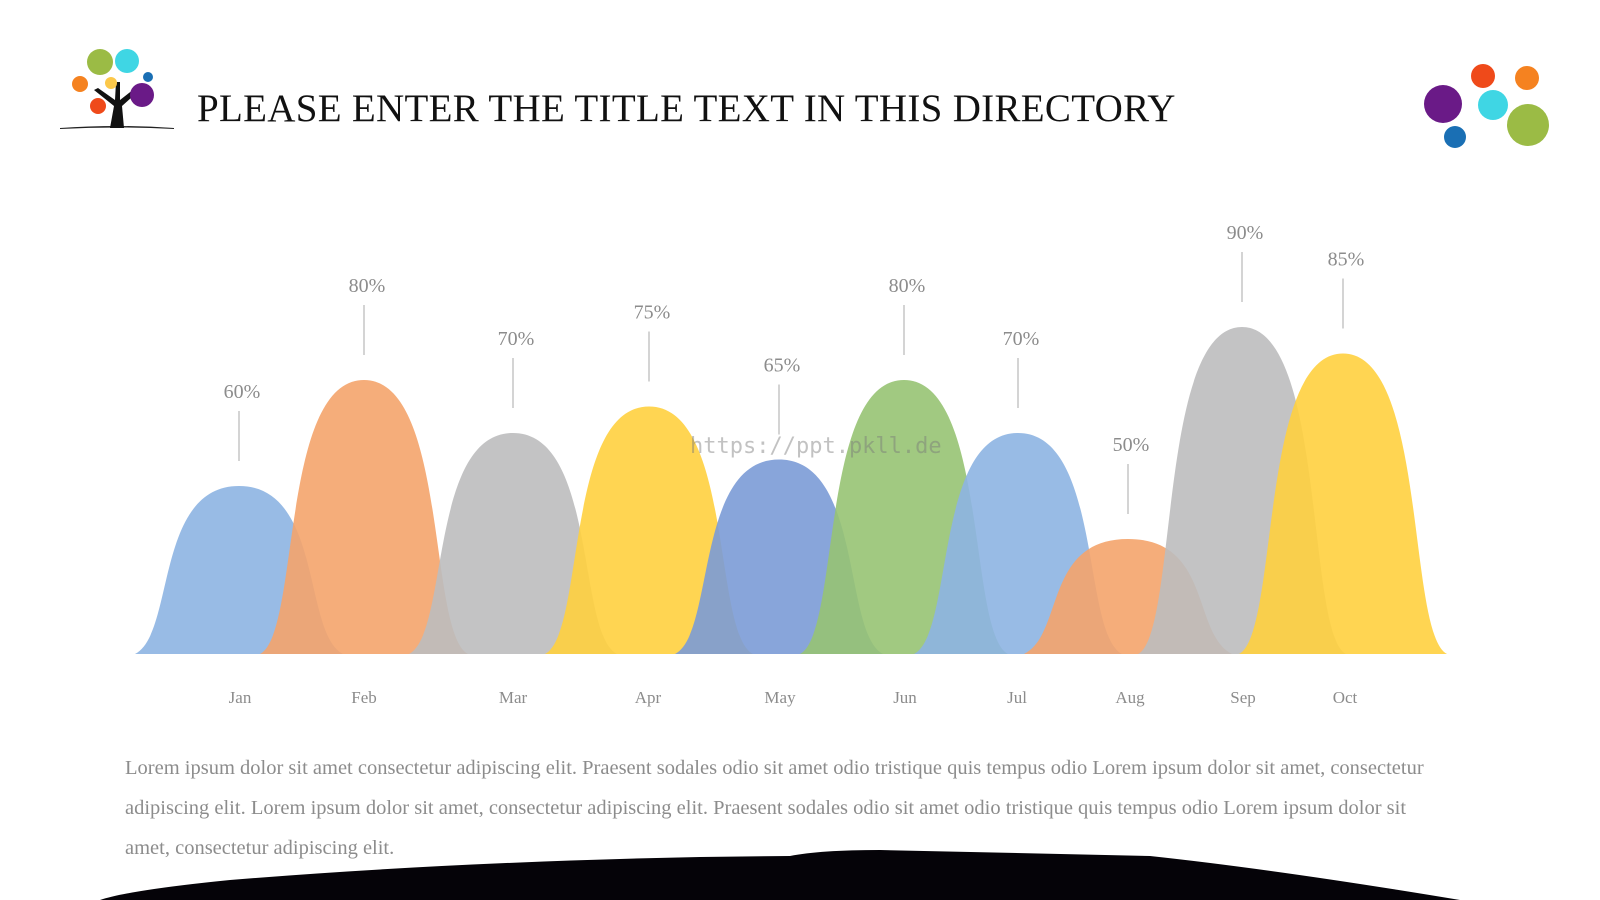  What do you see at coordinates (1486, 106) in the screenshot?
I see `decorative-dots` at bounding box center [1486, 106].